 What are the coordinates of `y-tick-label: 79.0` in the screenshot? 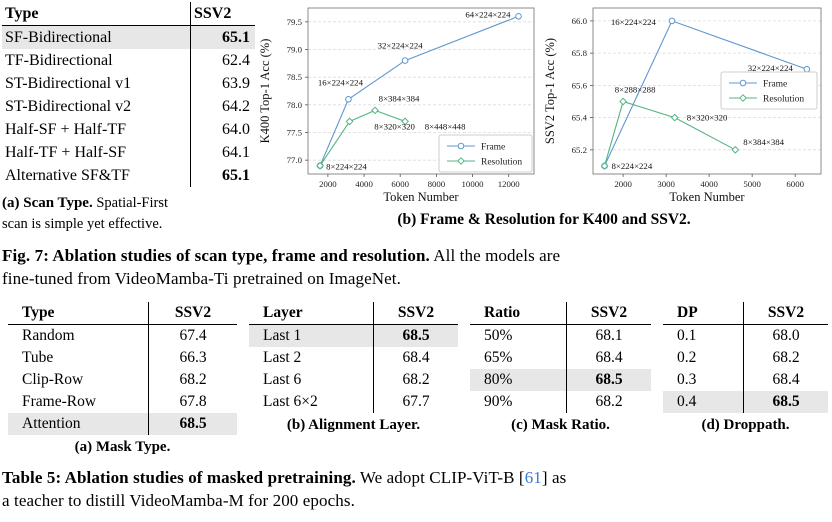 It's located at (295, 50).